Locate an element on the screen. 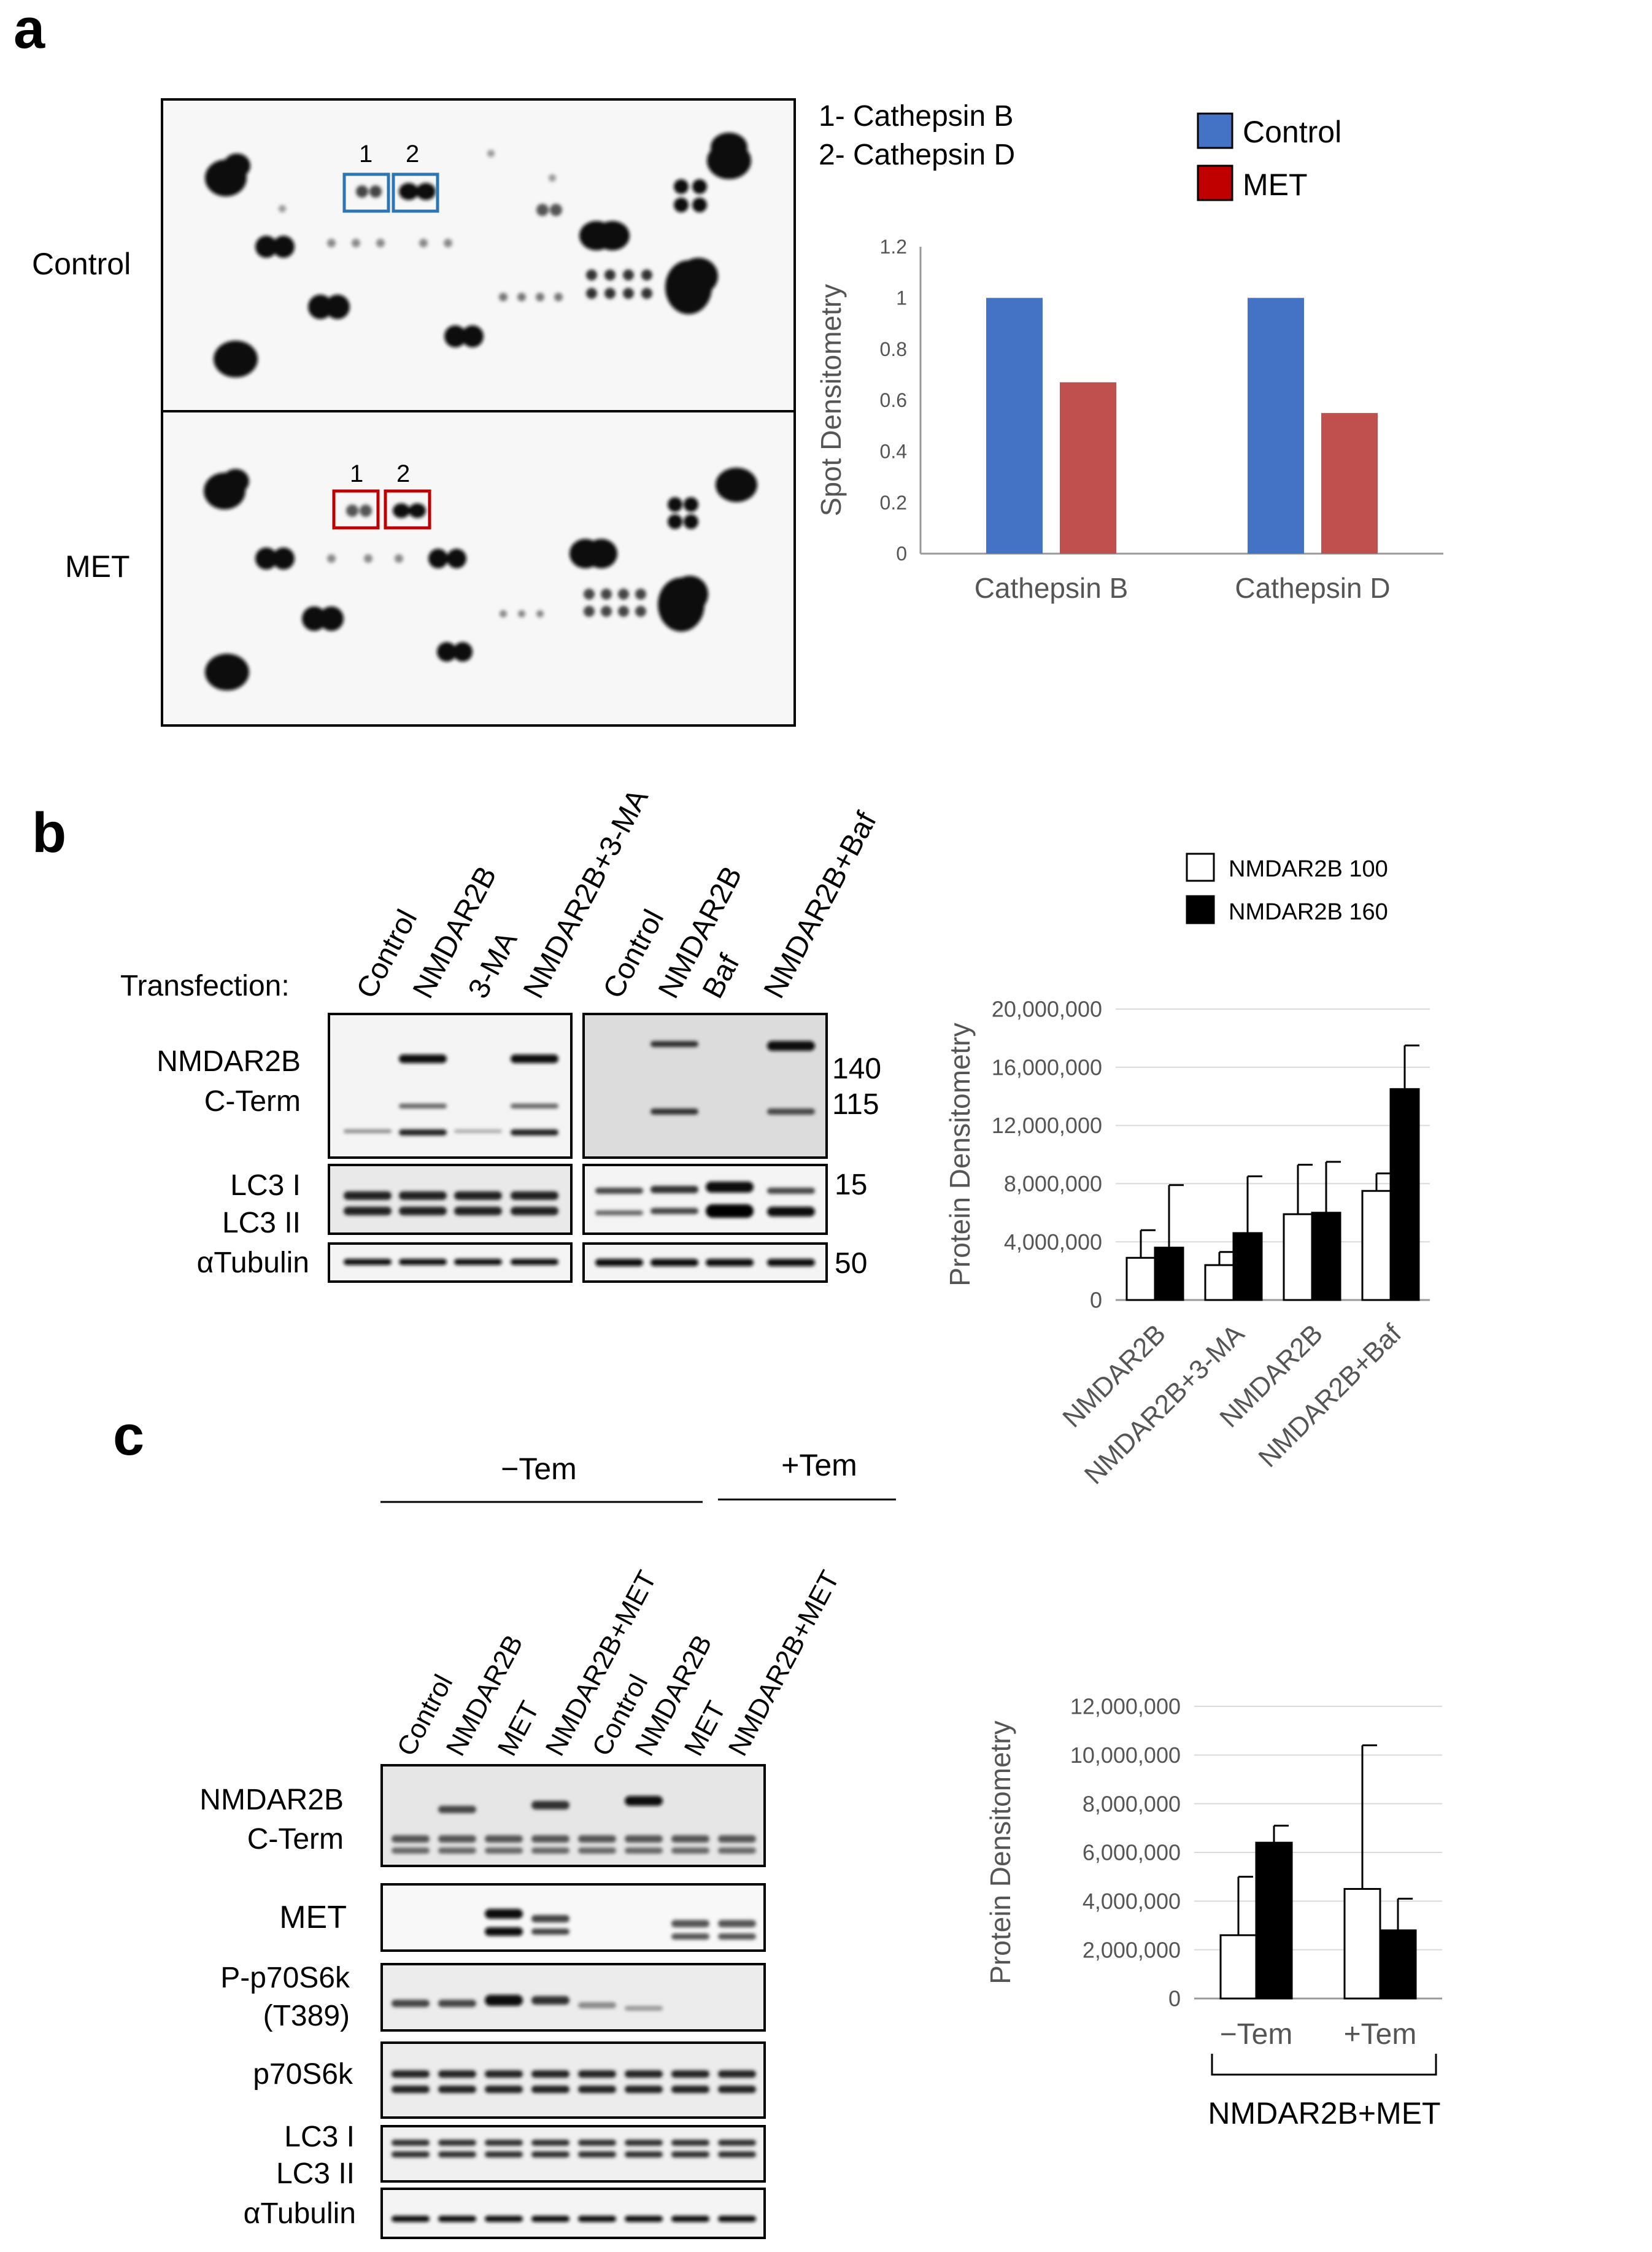 The width and height of the screenshot is (1652, 2252). blot-label-lc3ii-c: LC3 II is located at coordinates (315, 2173).